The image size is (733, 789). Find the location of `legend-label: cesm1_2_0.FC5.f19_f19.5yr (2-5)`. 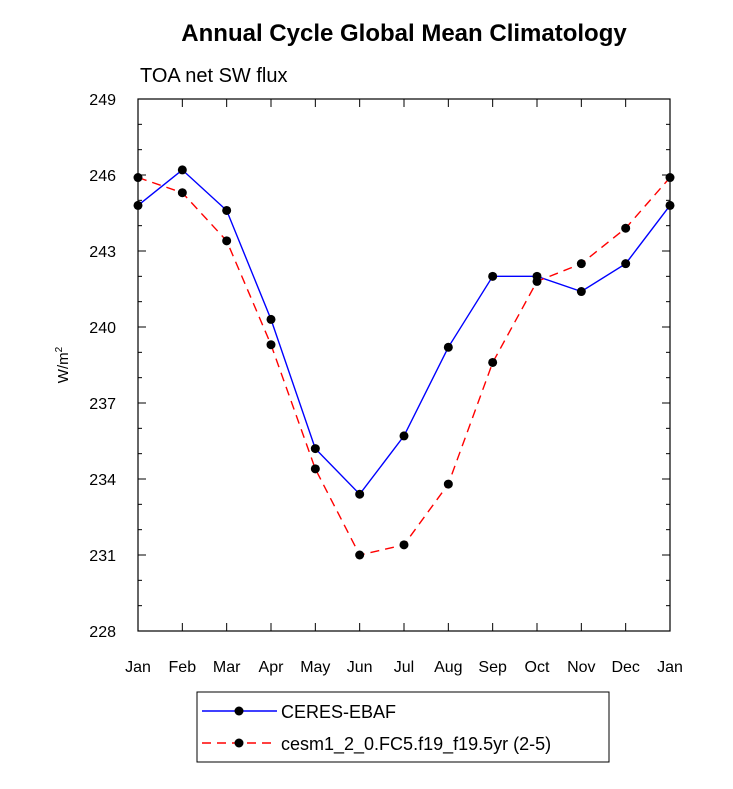

legend-label: cesm1_2_0.FC5.f19_f19.5yr (2-5) is located at coordinates (416, 744).